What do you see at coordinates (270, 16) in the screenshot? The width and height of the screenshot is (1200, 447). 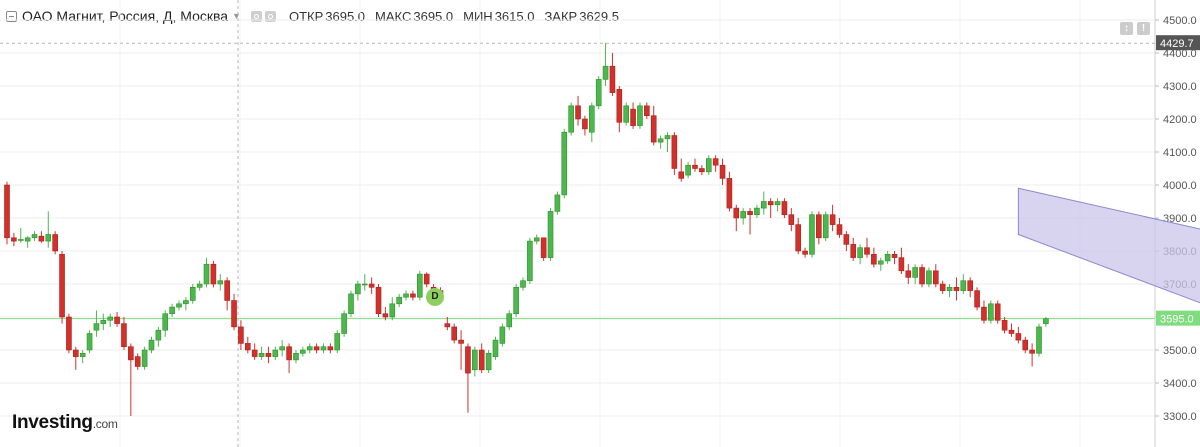 I see `settings-icon` at bounding box center [270, 16].